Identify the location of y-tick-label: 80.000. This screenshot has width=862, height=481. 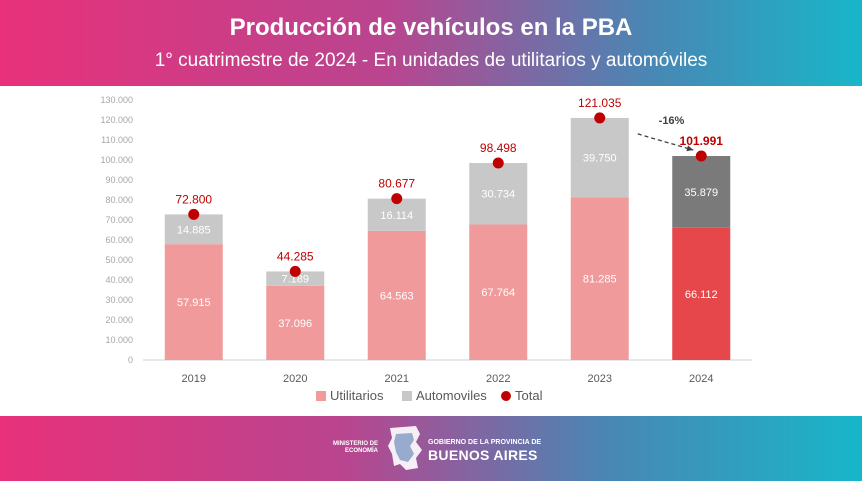
(119, 200).